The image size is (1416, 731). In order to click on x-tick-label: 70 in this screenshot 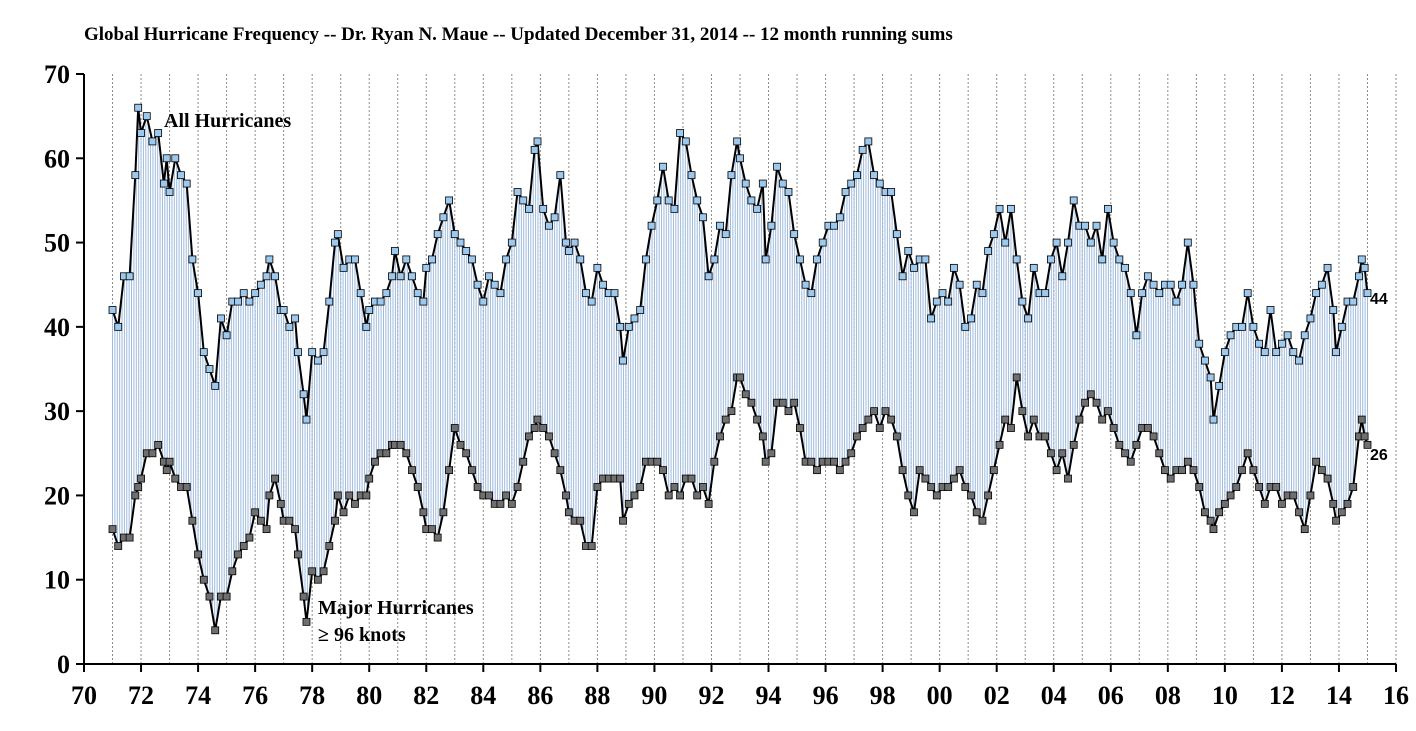, I will do `click(84, 695)`.